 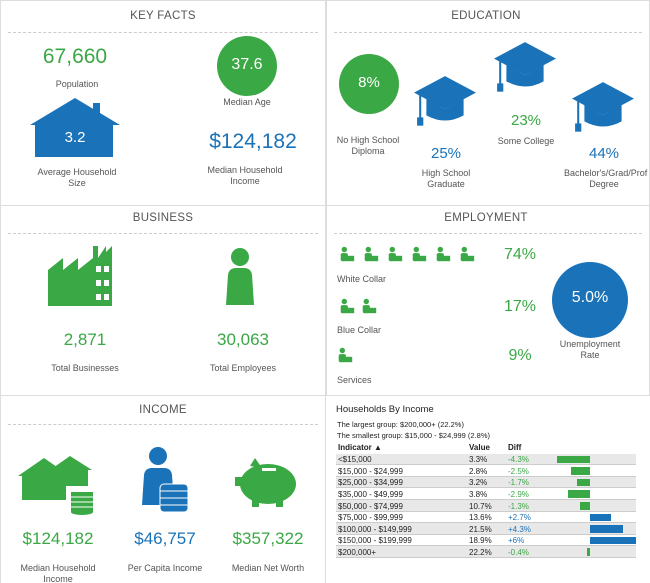 What do you see at coordinates (480, 518) in the screenshot?
I see `cell: 13.6%` at bounding box center [480, 518].